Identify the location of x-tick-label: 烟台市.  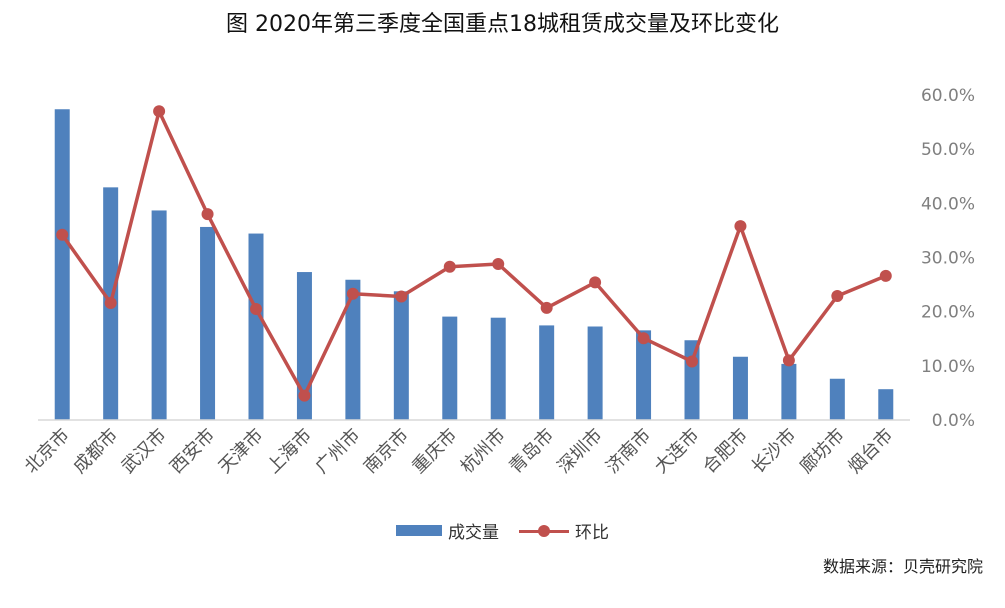
(870, 451).